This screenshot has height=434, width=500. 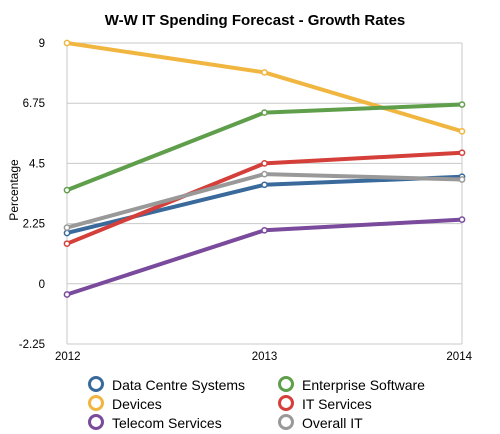 What do you see at coordinates (363, 385) in the screenshot?
I see `legend-label: Enterprise Software` at bounding box center [363, 385].